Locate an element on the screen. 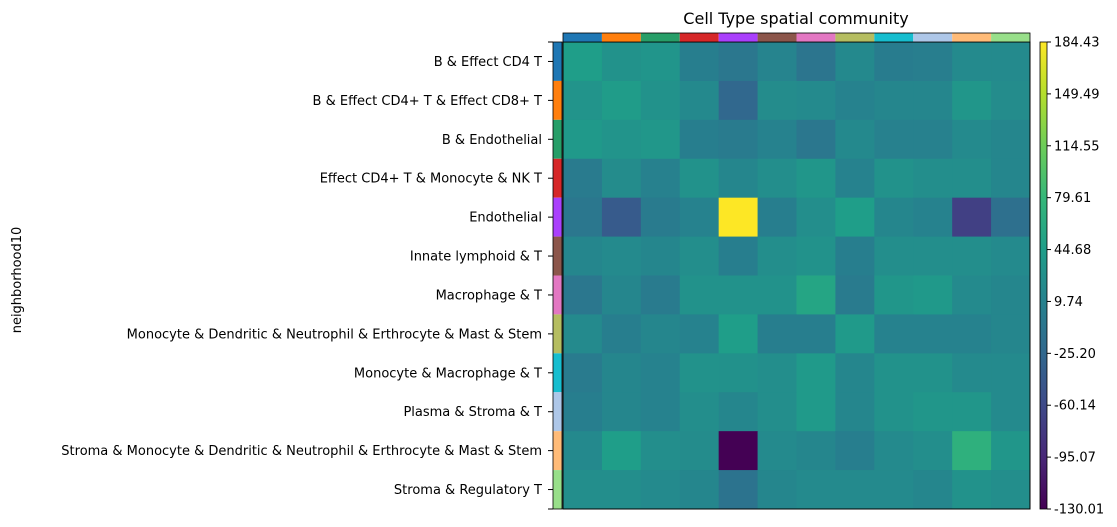  column-color-frame is located at coordinates (796, 37).